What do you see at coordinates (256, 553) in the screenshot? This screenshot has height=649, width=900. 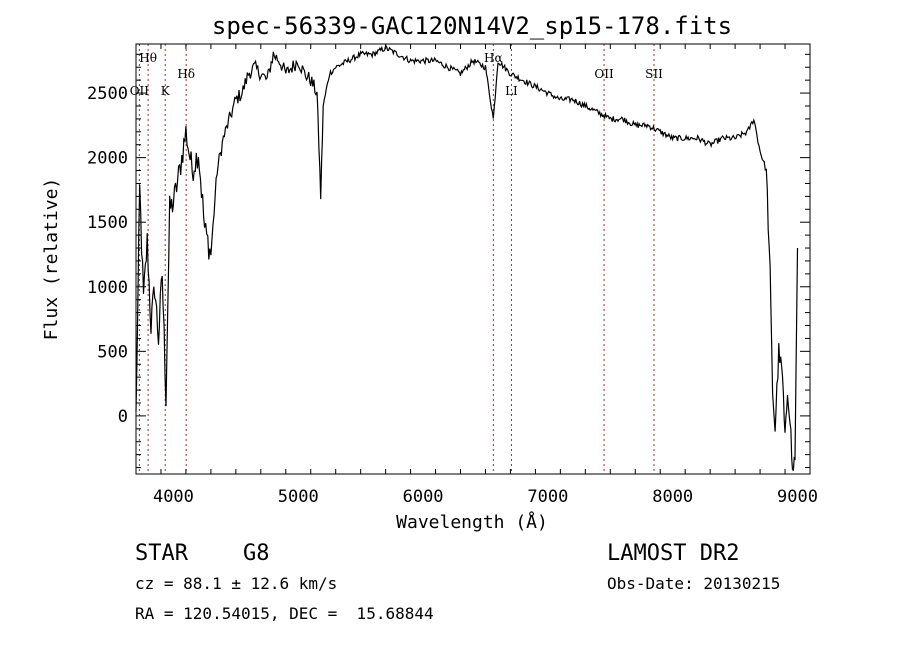 I see `object-subclass: G8` at bounding box center [256, 553].